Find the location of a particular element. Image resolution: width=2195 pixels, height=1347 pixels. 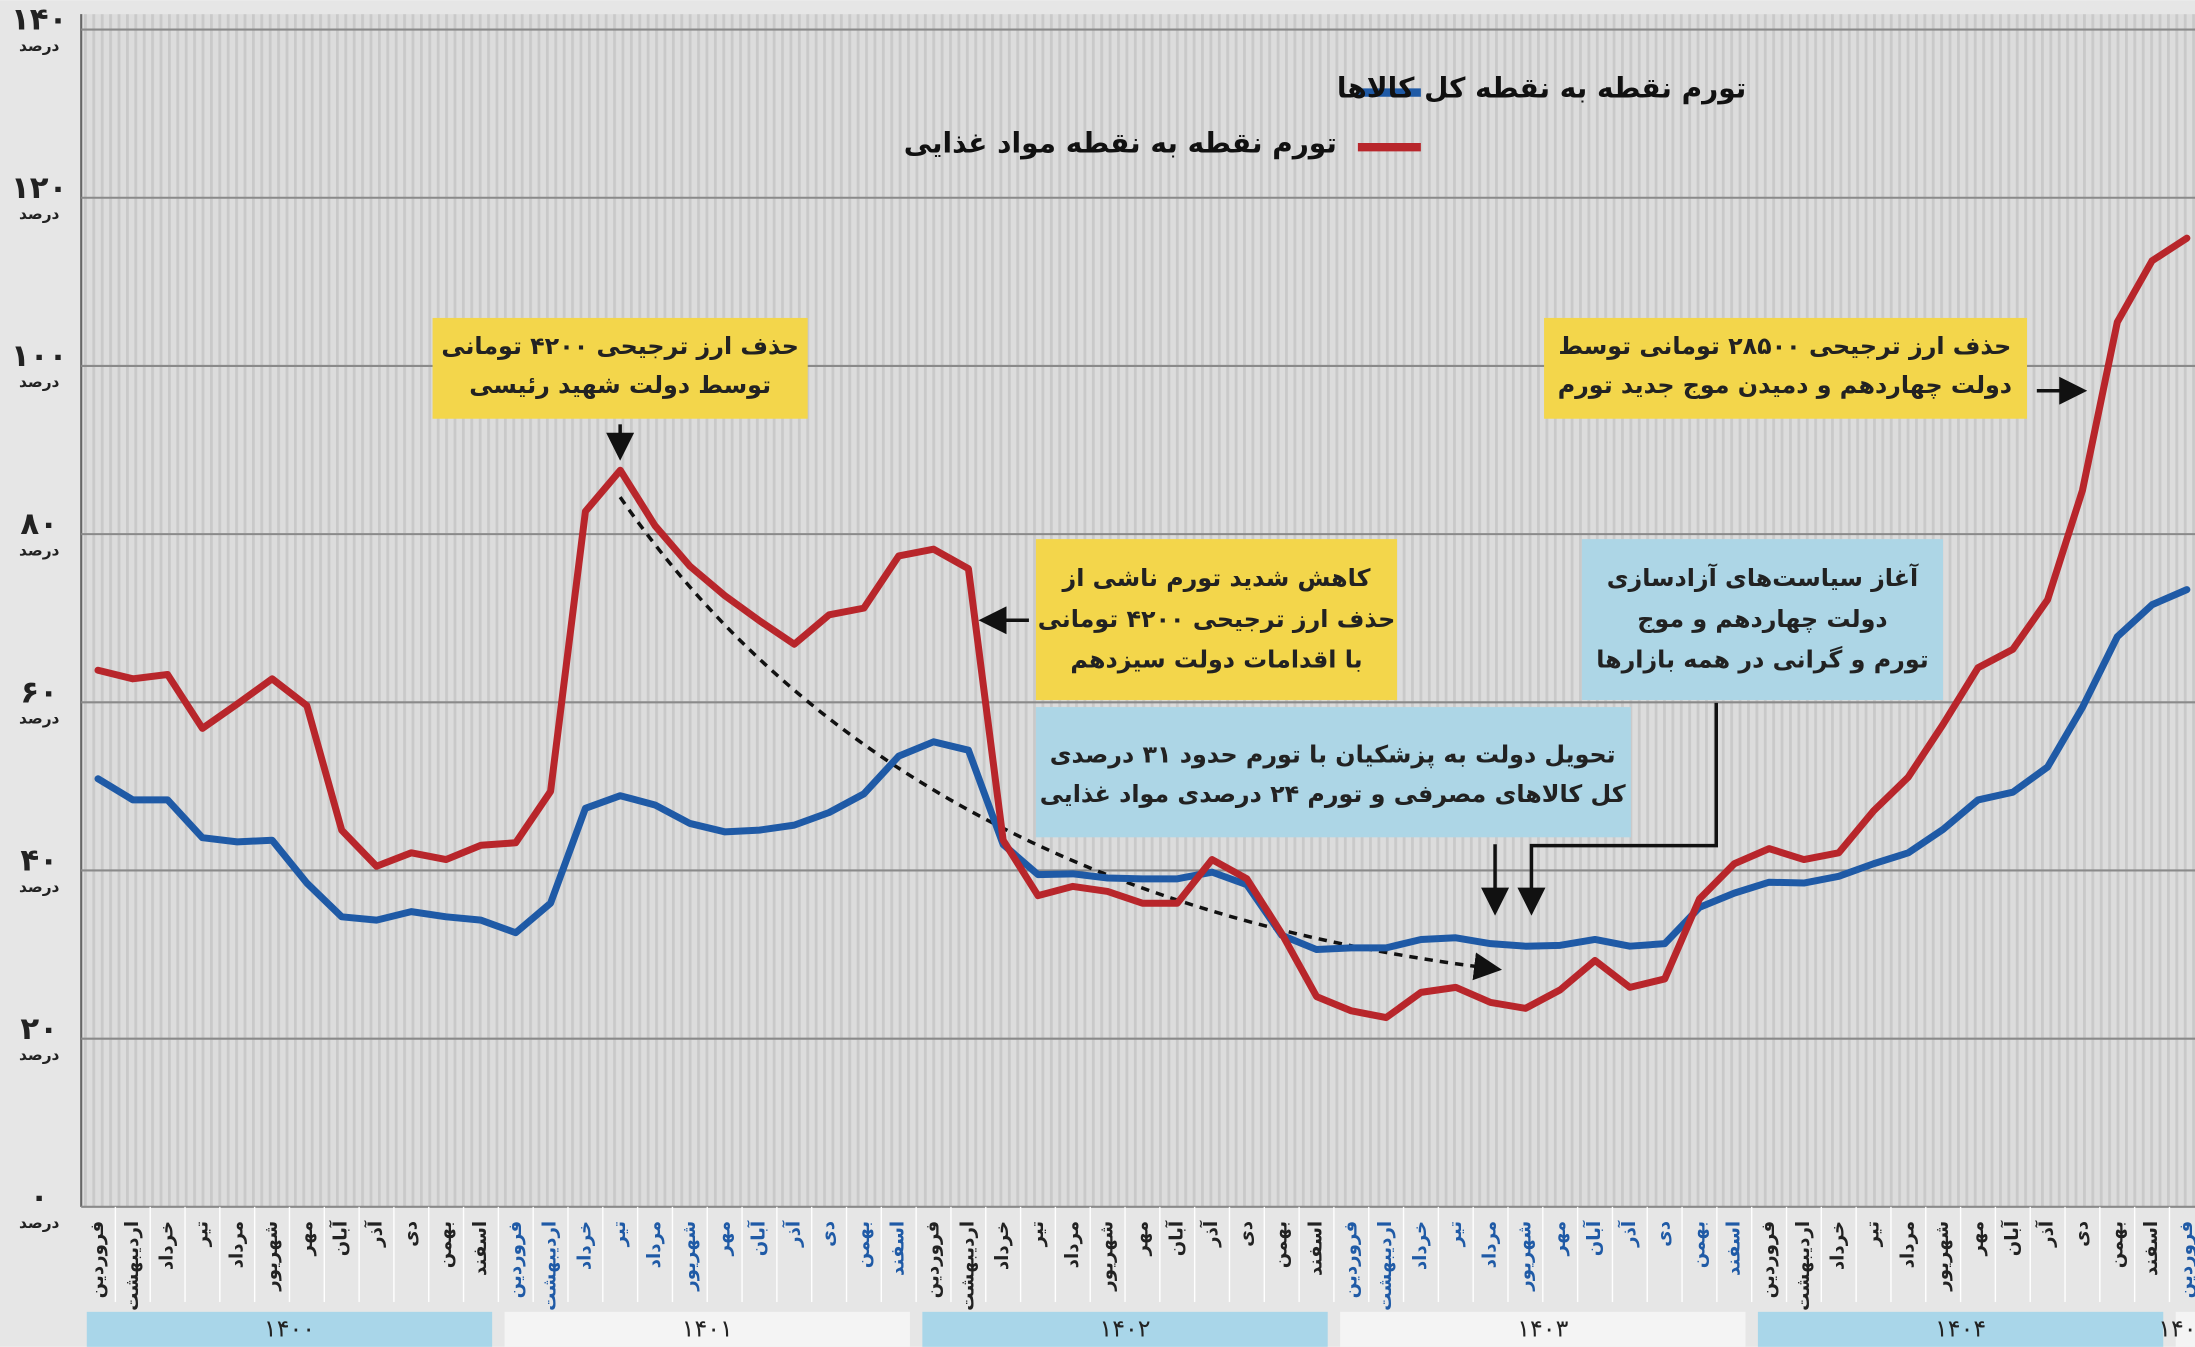

y-tick-label: ۱۴۰ is located at coordinates (39, 20).